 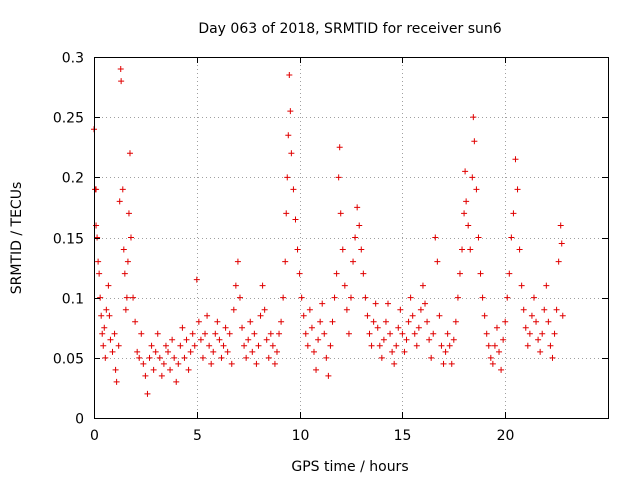 I want to click on y-tick-label: 0.2, so click(x=73, y=179).